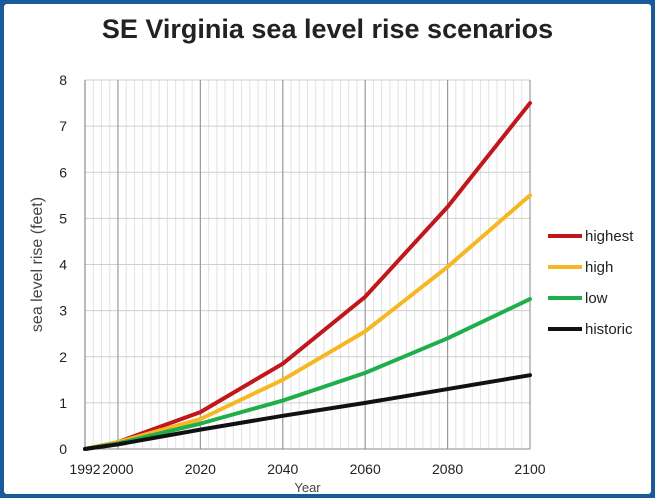 The height and width of the screenshot is (498, 655). Describe the element at coordinates (307, 487) in the screenshot. I see `x-axis-label: Year` at that location.